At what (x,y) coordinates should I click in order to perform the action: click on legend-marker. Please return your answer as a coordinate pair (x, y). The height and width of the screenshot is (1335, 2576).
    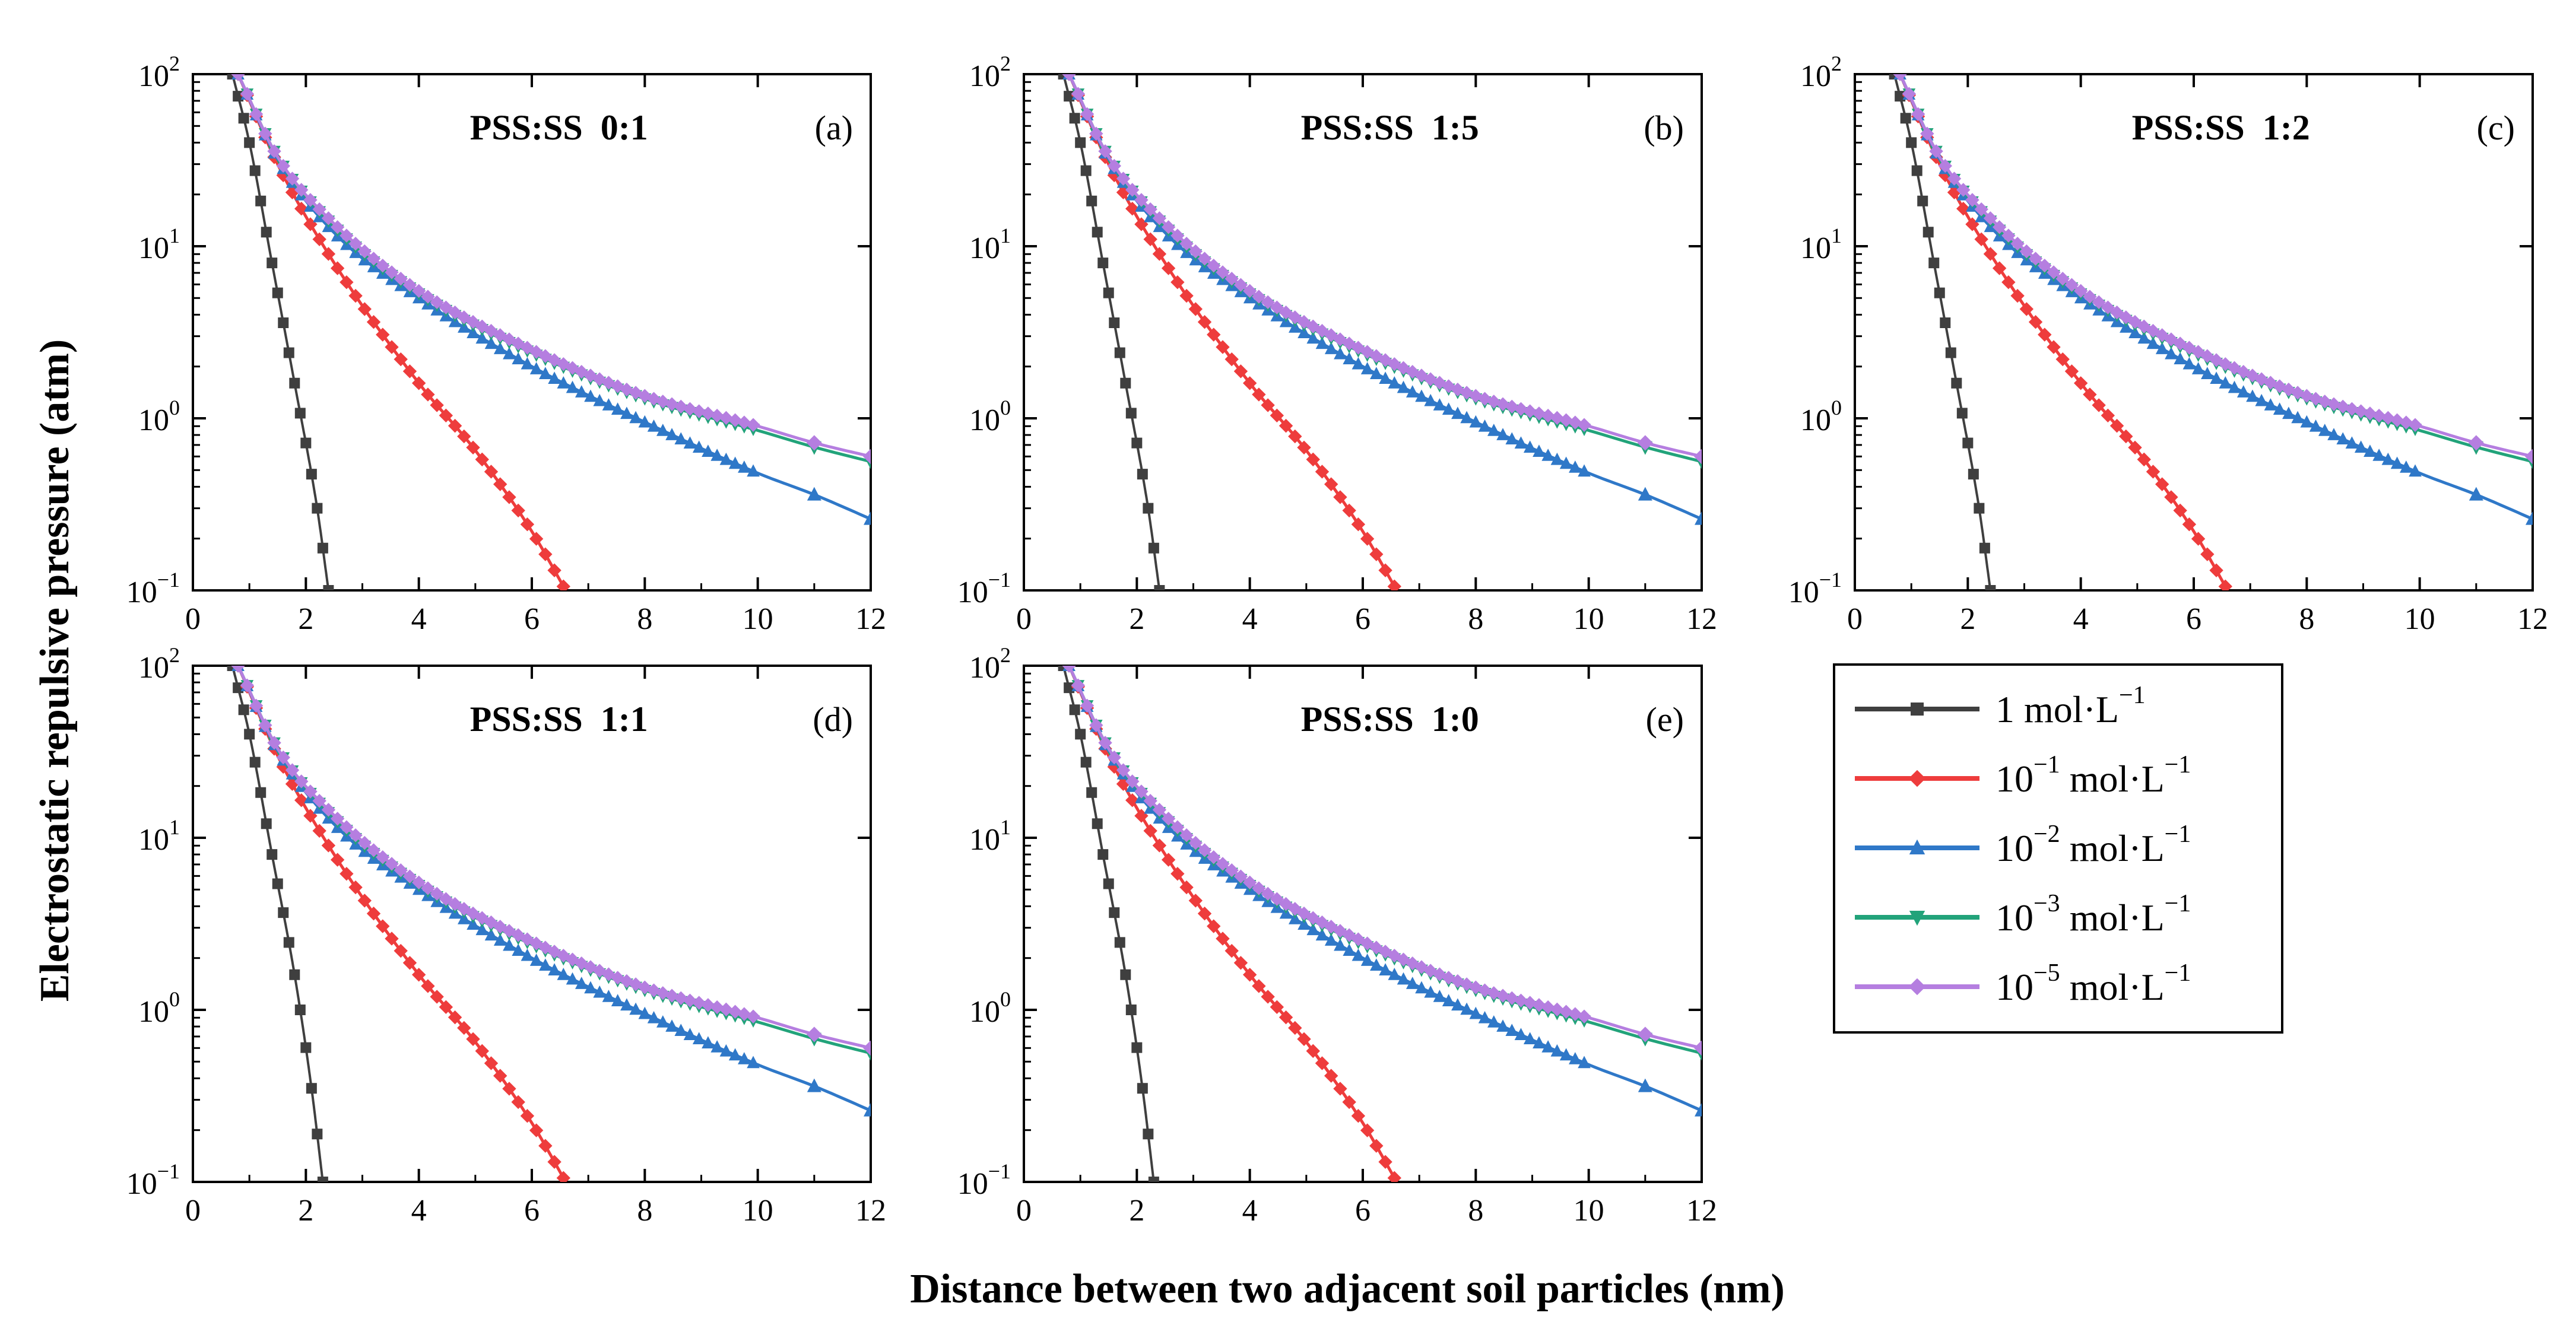
    Looking at the image, I should click on (1917, 778).